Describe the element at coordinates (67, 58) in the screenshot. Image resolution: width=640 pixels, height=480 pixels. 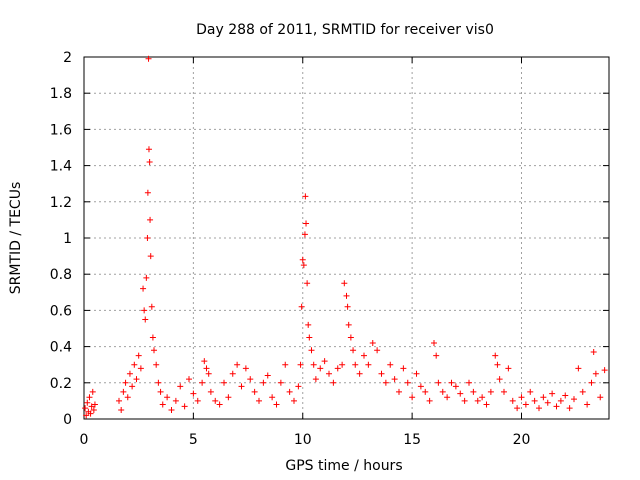
I see `y-tick-label: 2` at that location.